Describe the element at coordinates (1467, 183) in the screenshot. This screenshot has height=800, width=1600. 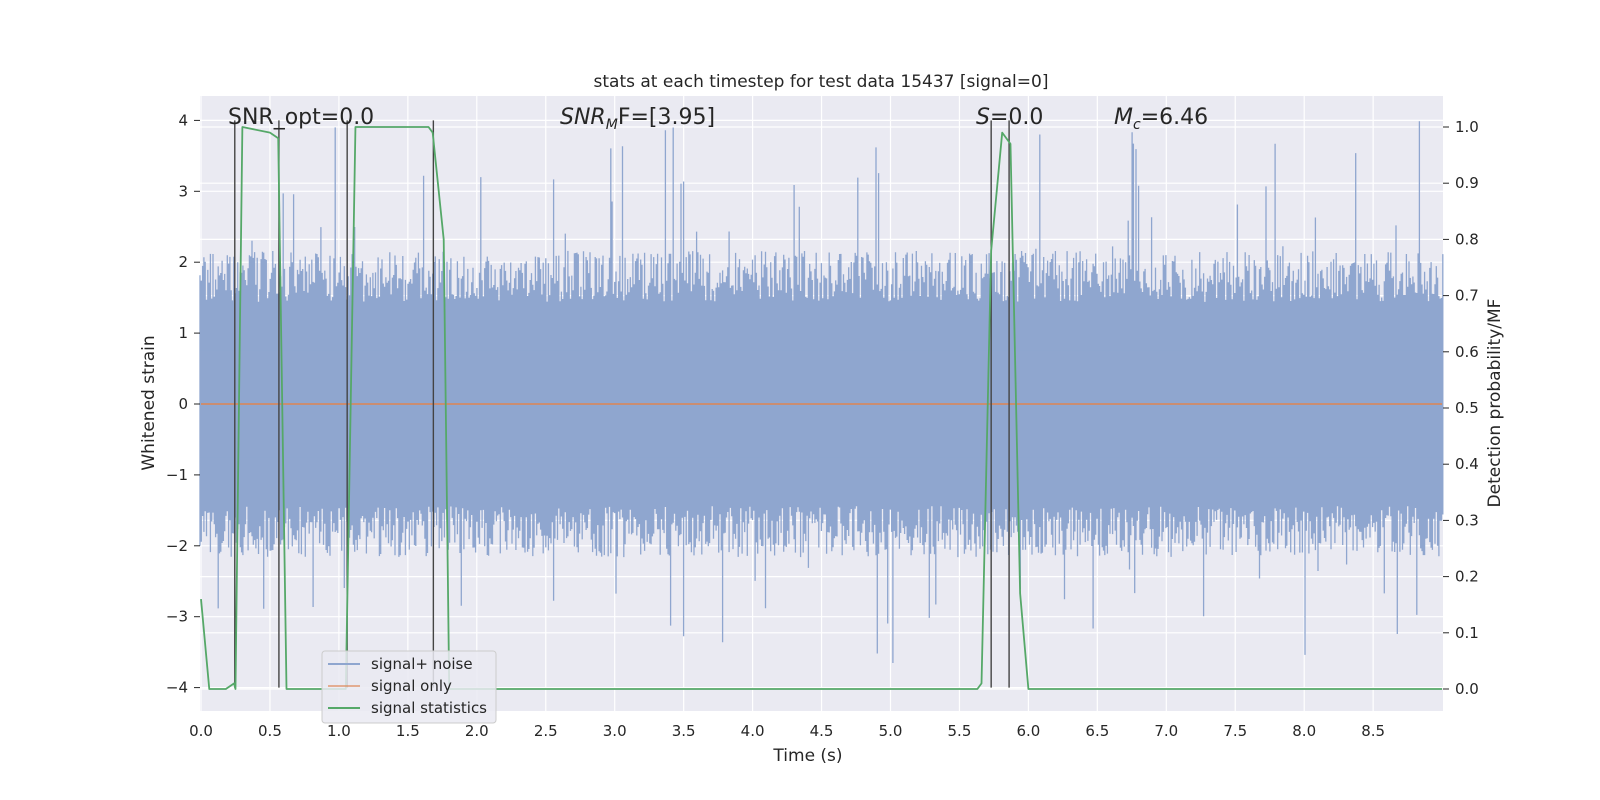
I see `y2-tick-label: 0.9` at that location.